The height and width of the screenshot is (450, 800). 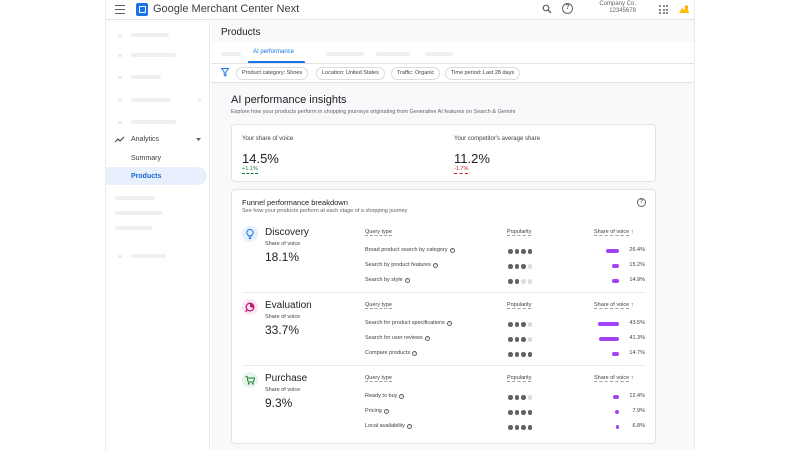 What do you see at coordinates (416, 73) in the screenshot?
I see `filter-chip-traffic: Traffic: Organic` at bounding box center [416, 73].